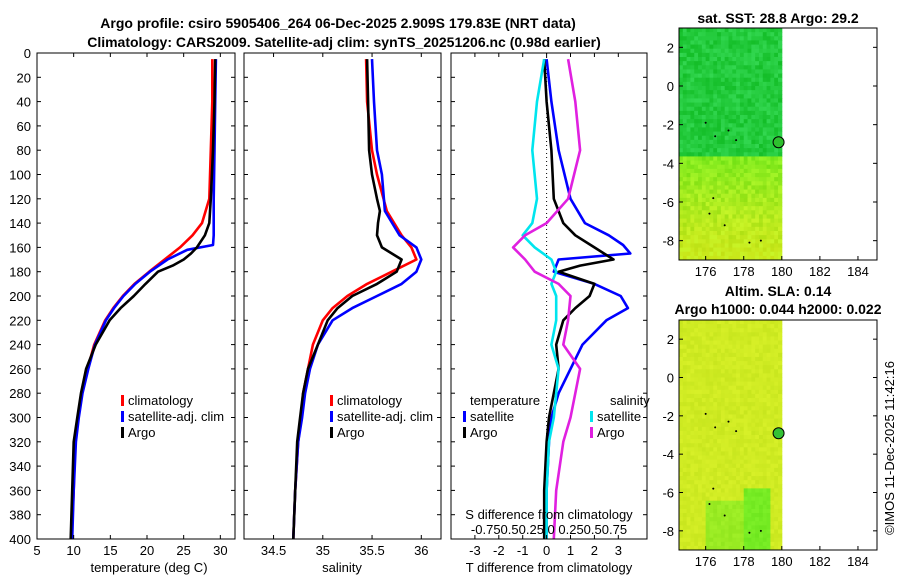 This screenshot has width=900, height=580. Describe the element at coordinates (141, 432) in the screenshot. I see `legend-label-argo: Argo` at that location.